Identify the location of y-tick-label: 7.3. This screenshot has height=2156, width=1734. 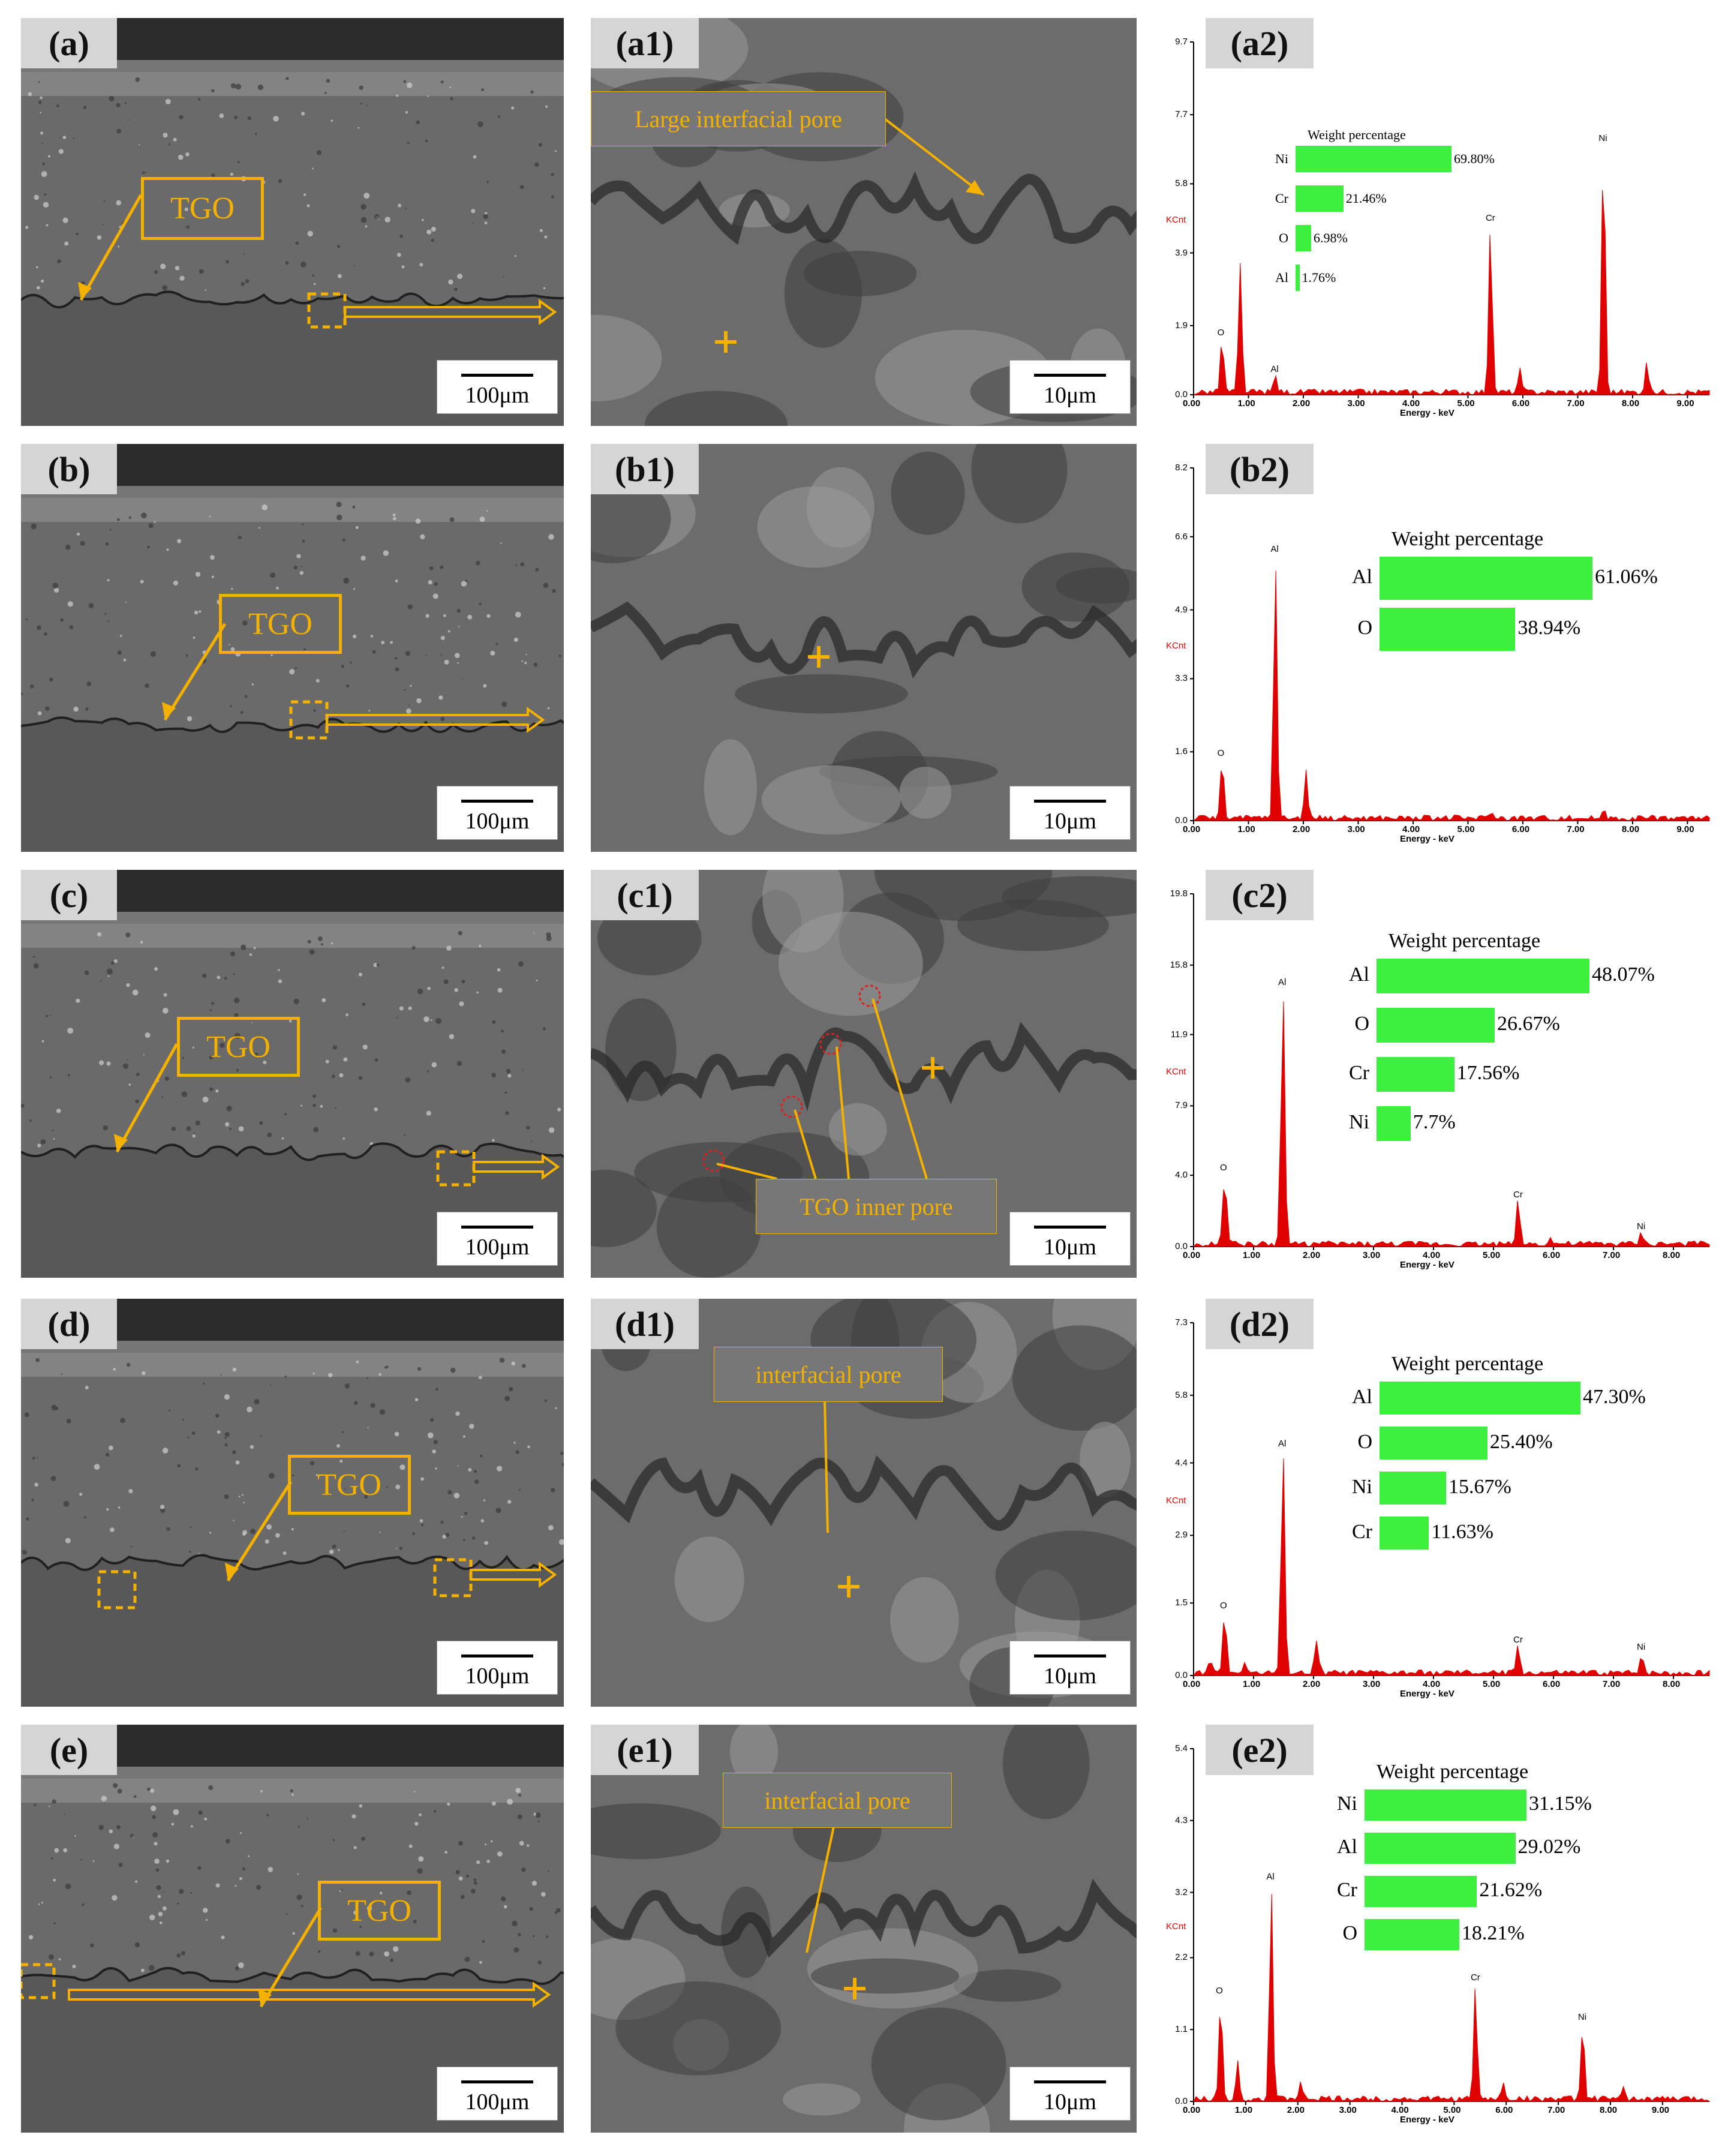
(1181, 1323).